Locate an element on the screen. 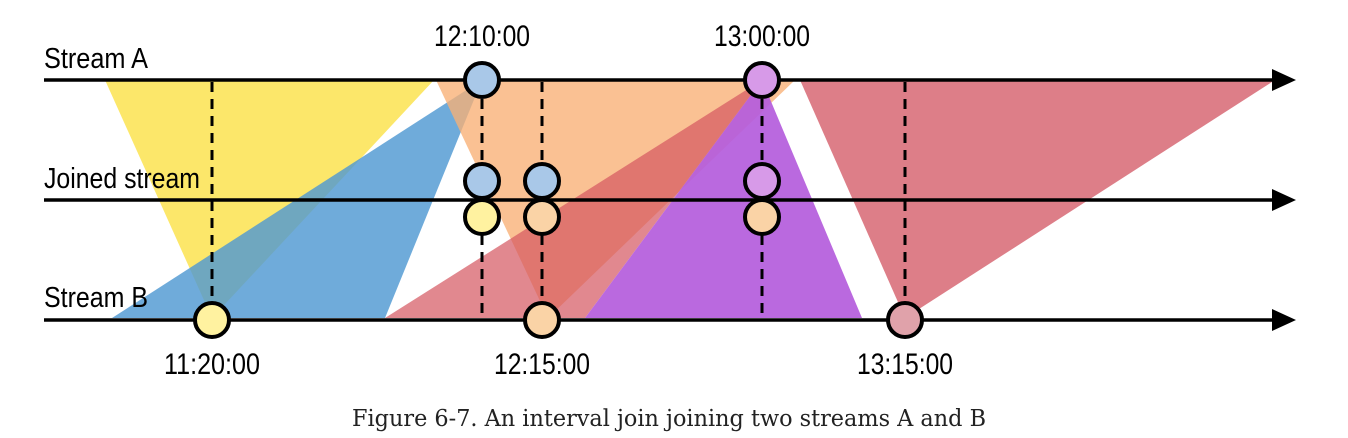  stream-a-arrowhead is located at coordinates (1284, 80).